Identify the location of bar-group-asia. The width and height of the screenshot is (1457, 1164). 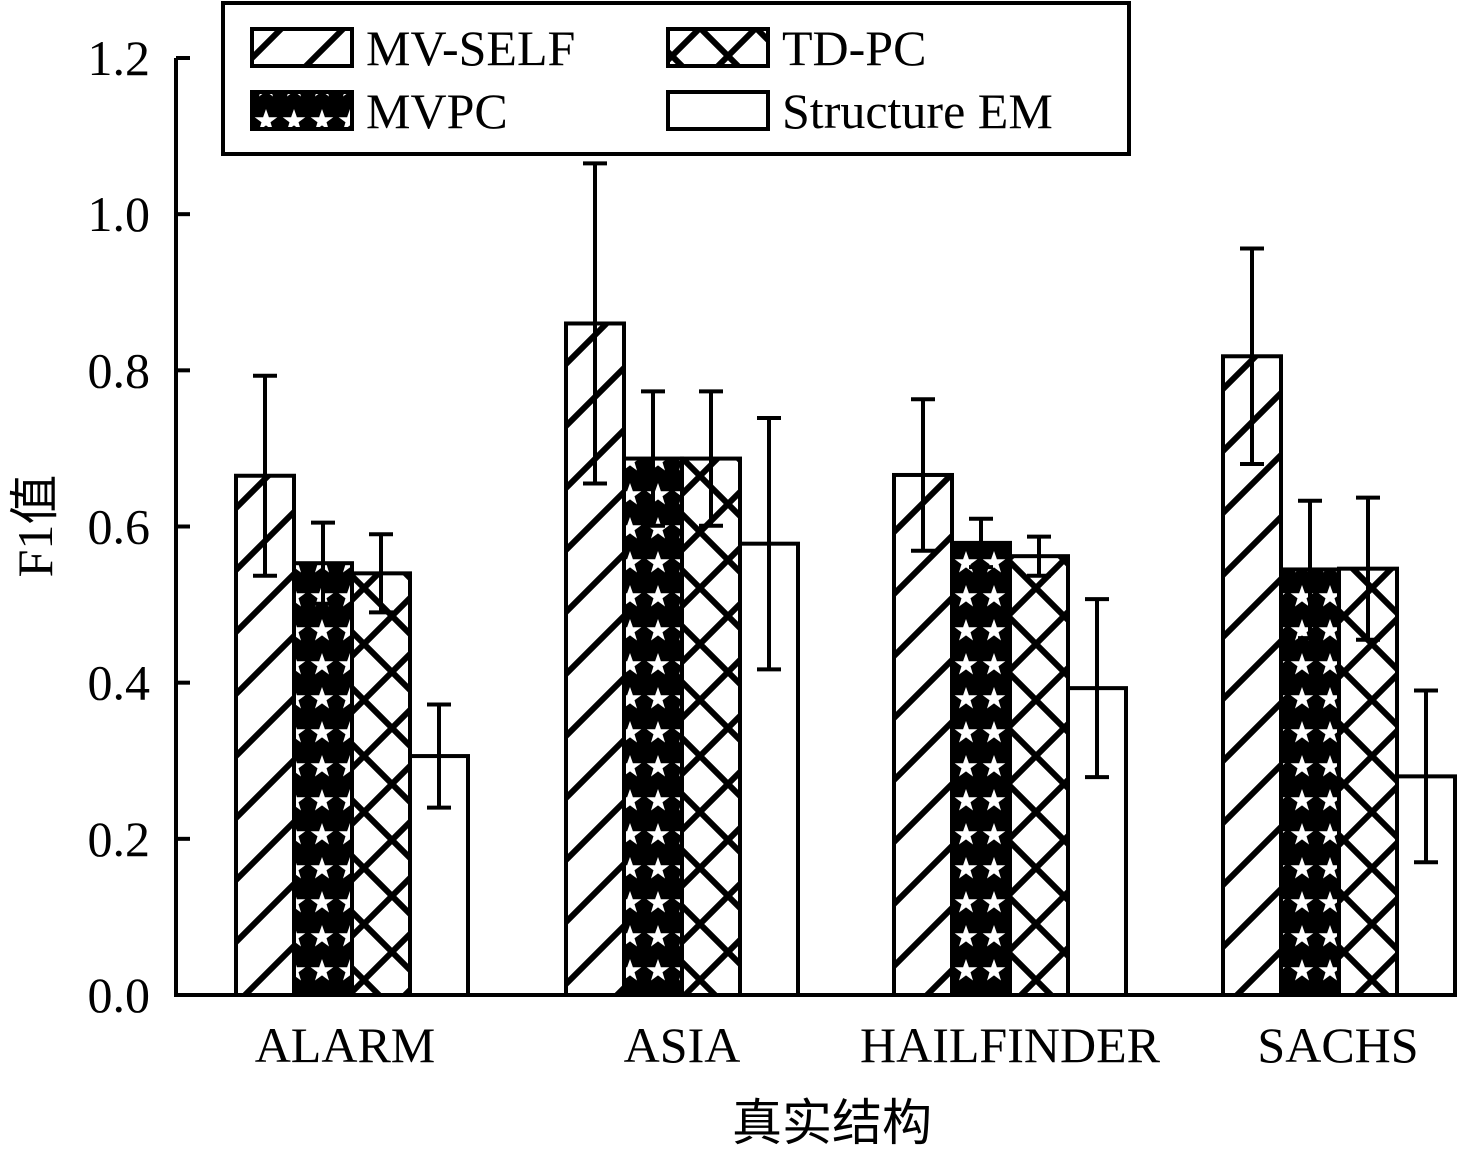
(682, 579).